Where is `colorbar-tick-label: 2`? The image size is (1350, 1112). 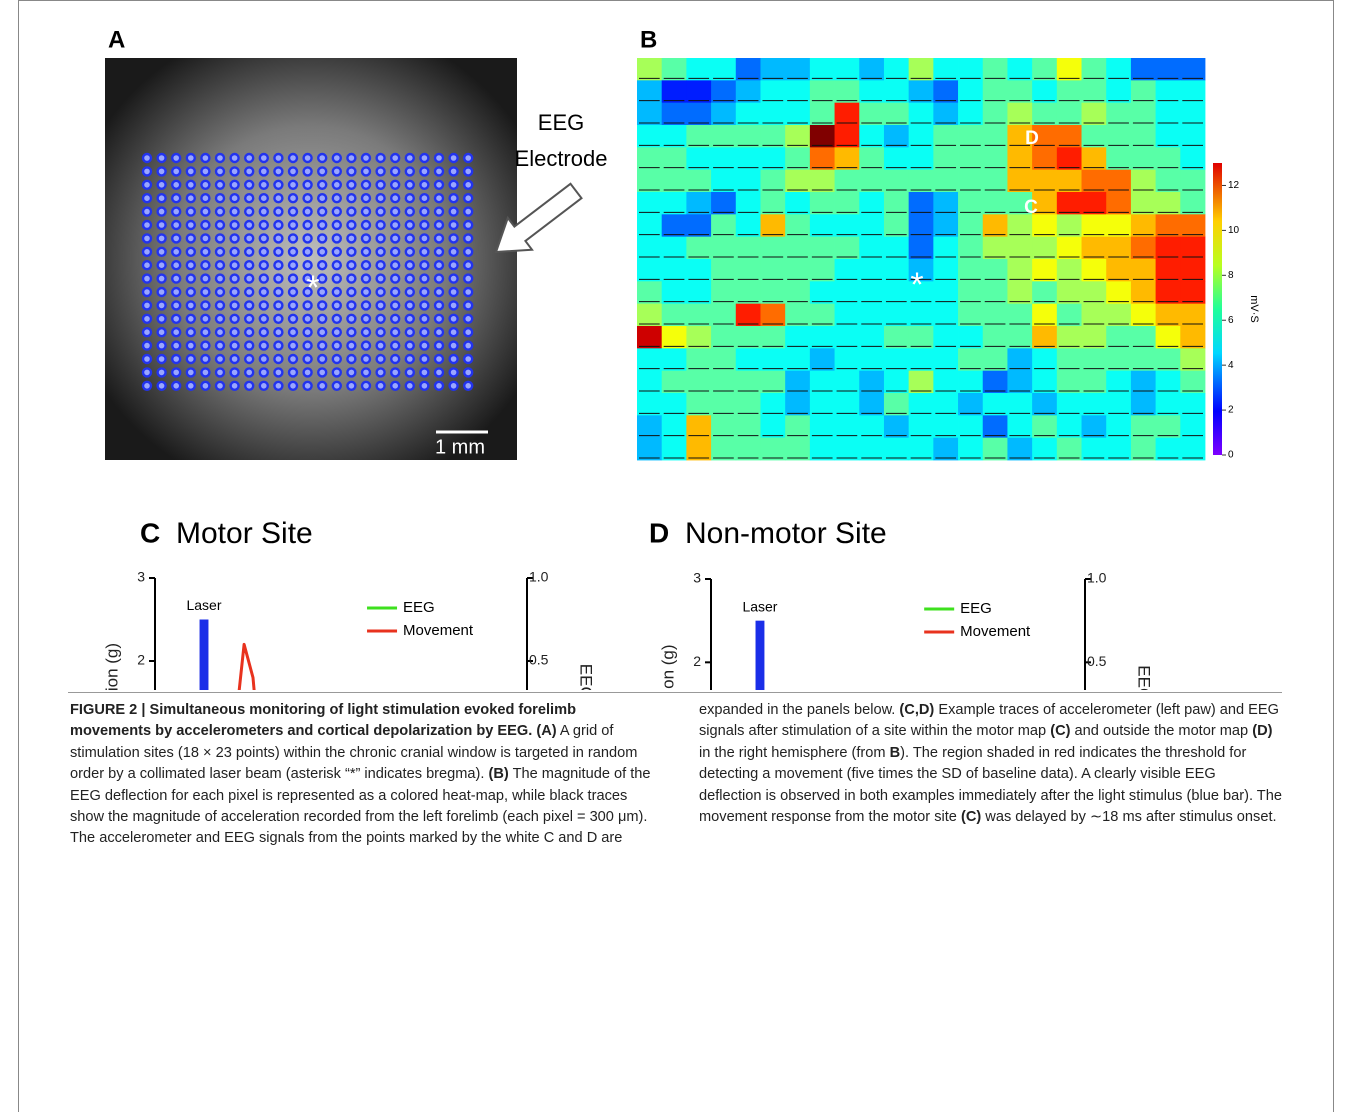 colorbar-tick-label: 2 is located at coordinates (1231, 410).